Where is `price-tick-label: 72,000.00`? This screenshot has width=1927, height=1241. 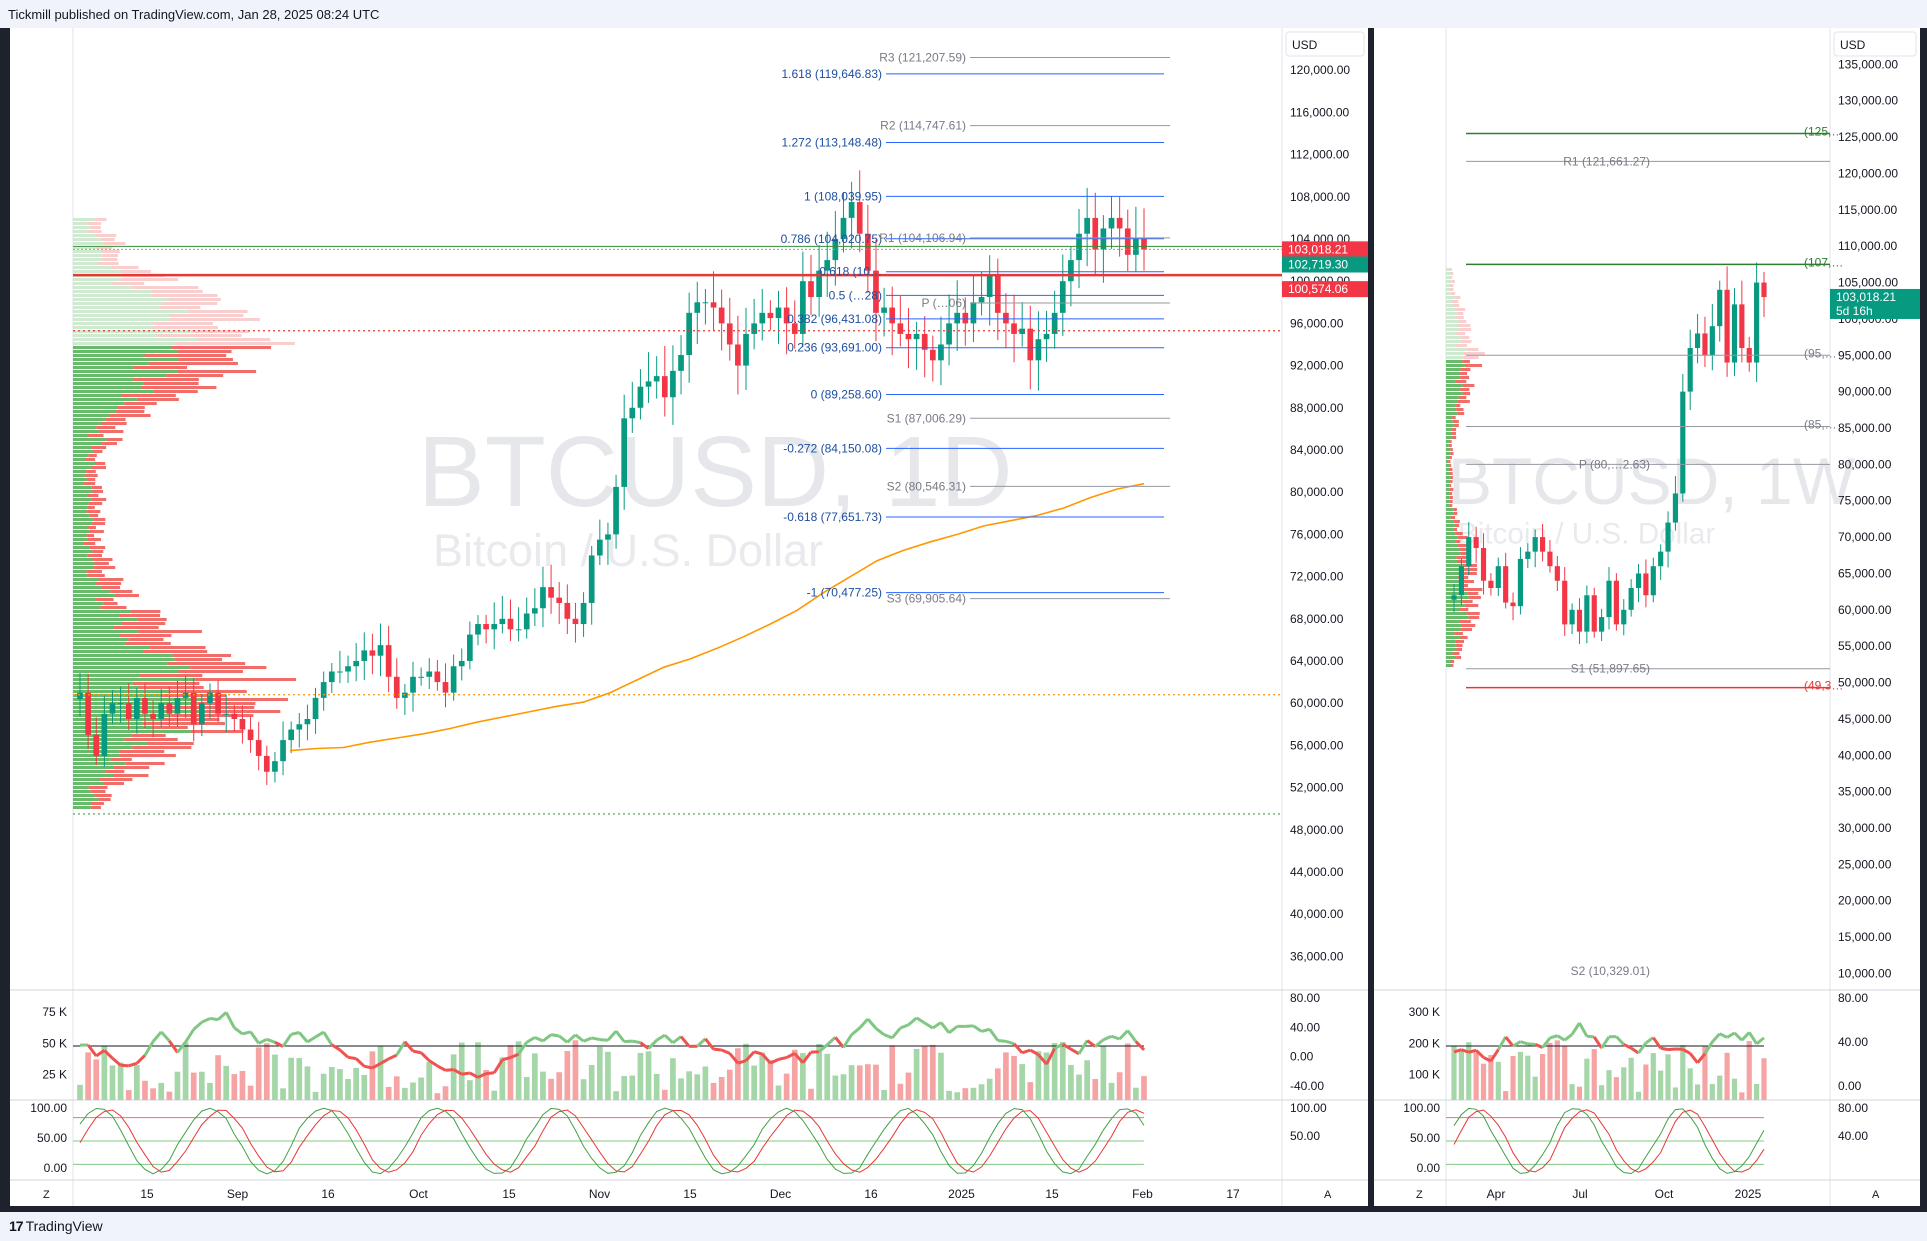 price-tick-label: 72,000.00 is located at coordinates (1317, 577).